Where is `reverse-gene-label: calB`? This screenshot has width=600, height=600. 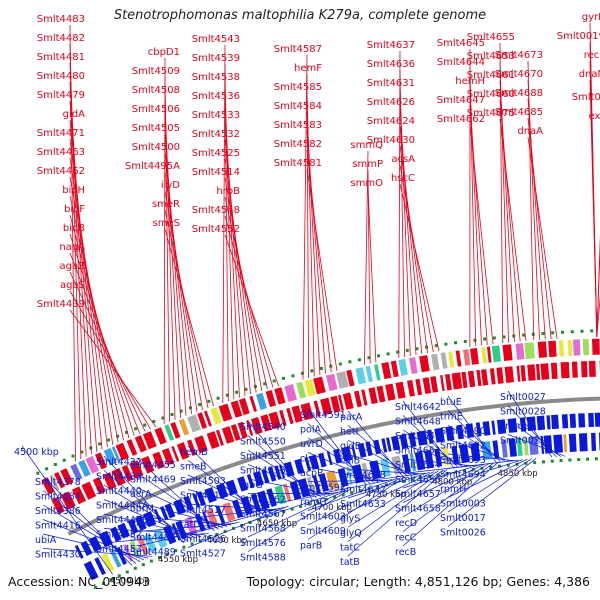
reverse-gene-label: calB is located at coordinates (350, 461).